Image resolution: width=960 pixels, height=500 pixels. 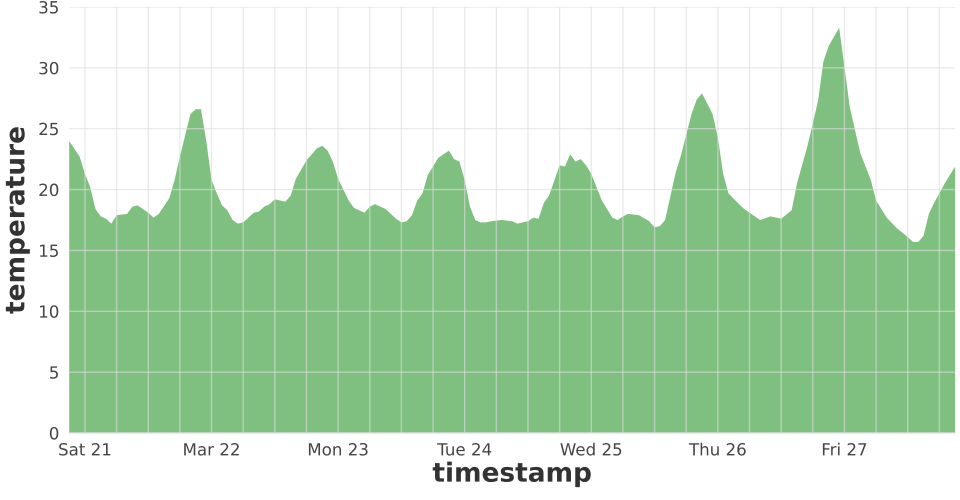 I want to click on y-tick-label: 0, so click(x=54, y=433).